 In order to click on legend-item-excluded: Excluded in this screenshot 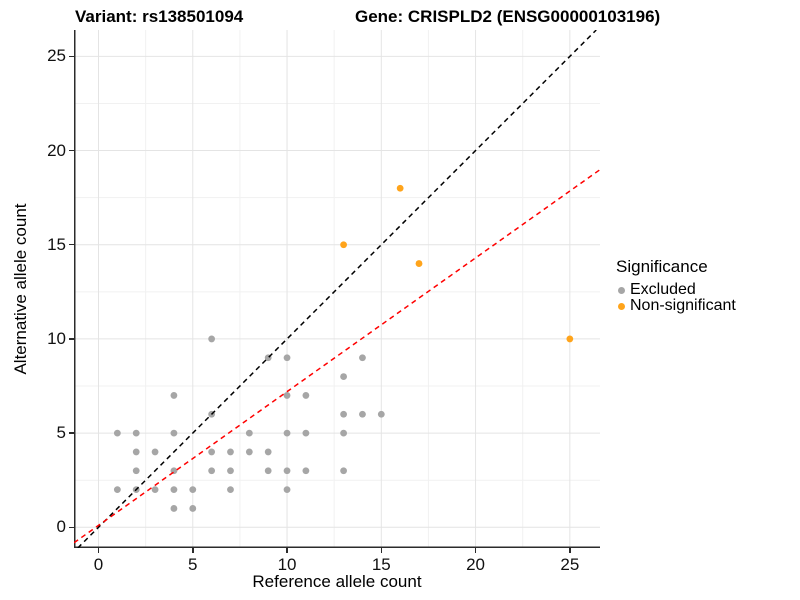, I will do `click(676, 289)`.